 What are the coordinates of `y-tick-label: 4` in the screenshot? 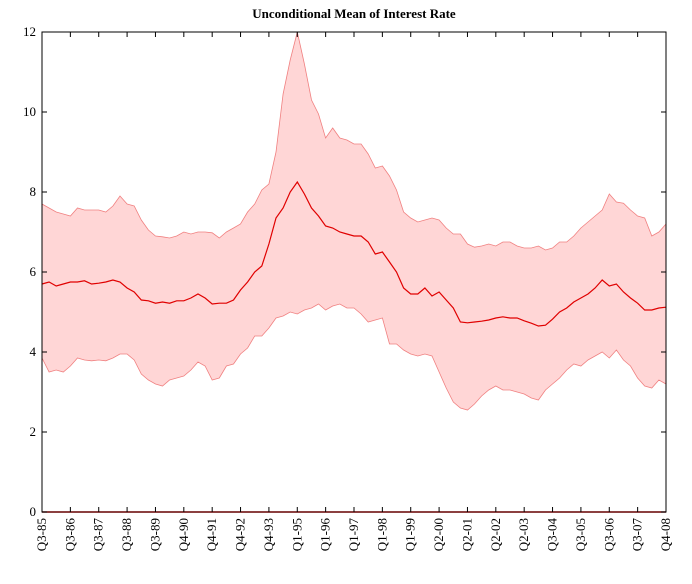 It's located at (33, 351).